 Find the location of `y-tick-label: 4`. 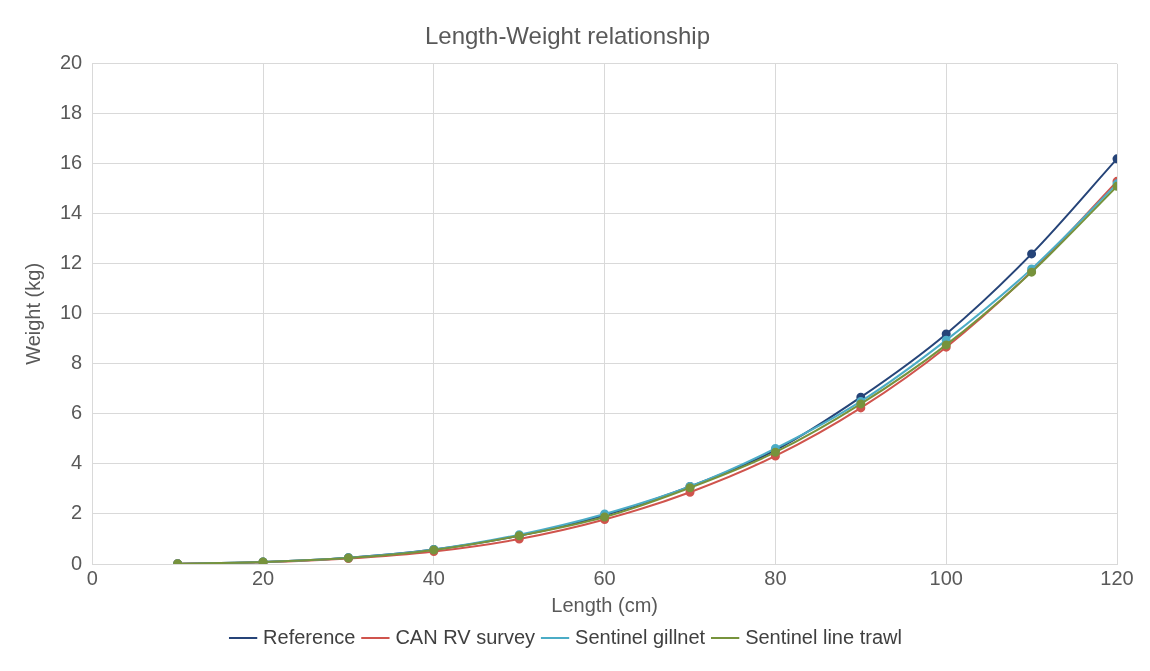

y-tick-label: 4 is located at coordinates (77, 462).